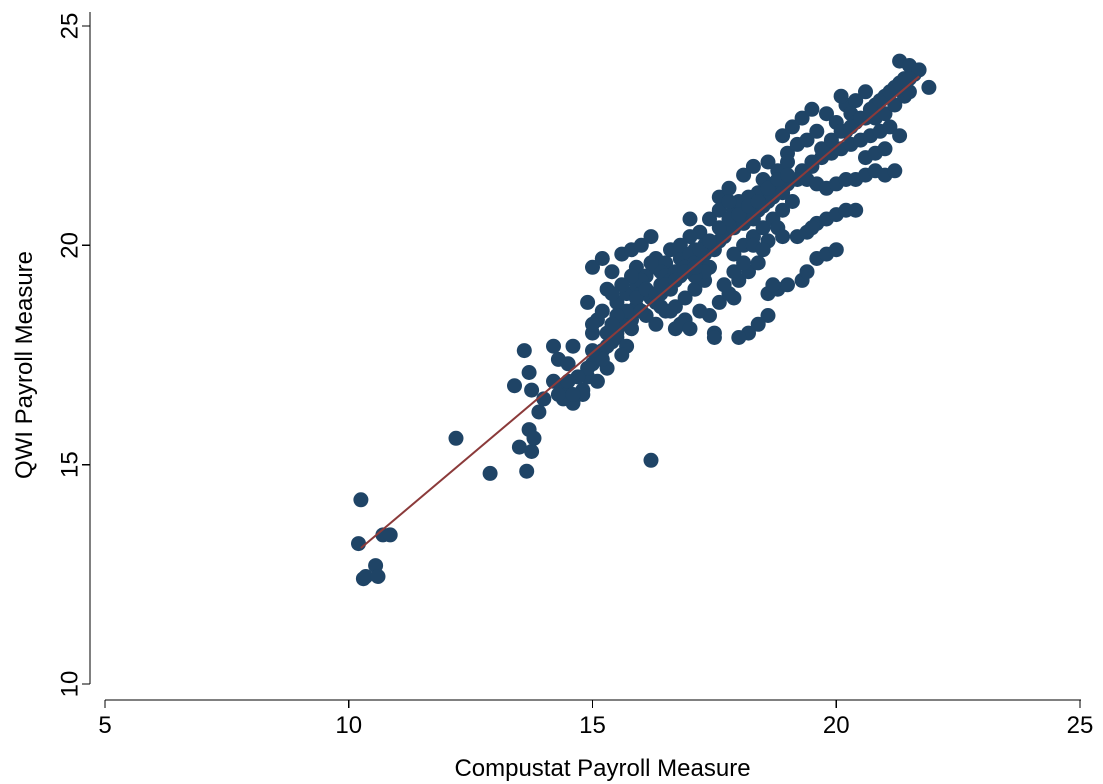 The height and width of the screenshot is (784, 1103). I want to click on y-tick-label: 15, so click(70, 464).